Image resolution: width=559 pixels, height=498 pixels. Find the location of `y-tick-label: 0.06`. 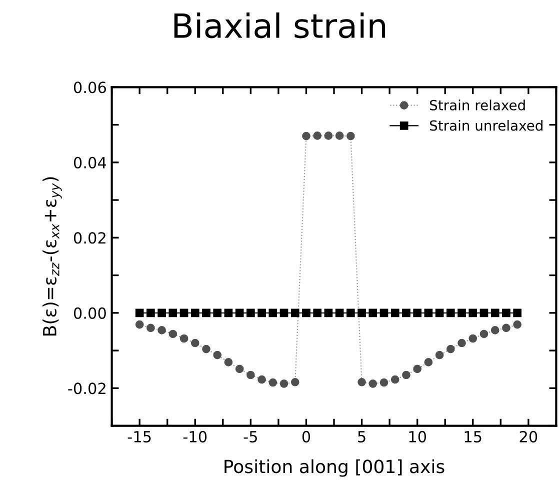

y-tick-label: 0.06 is located at coordinates (90, 88).